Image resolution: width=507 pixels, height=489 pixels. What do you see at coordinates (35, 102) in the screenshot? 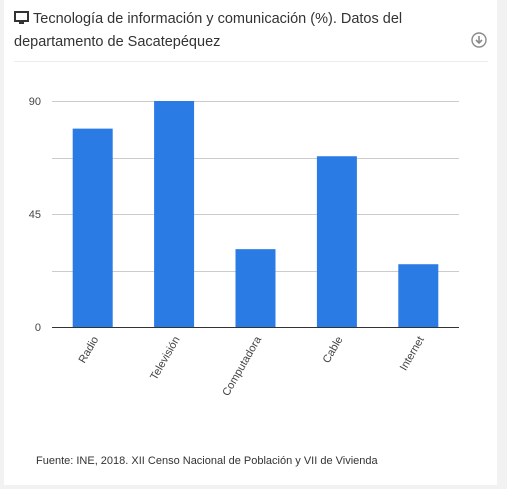
I see `y-tick-label: 90` at bounding box center [35, 102].